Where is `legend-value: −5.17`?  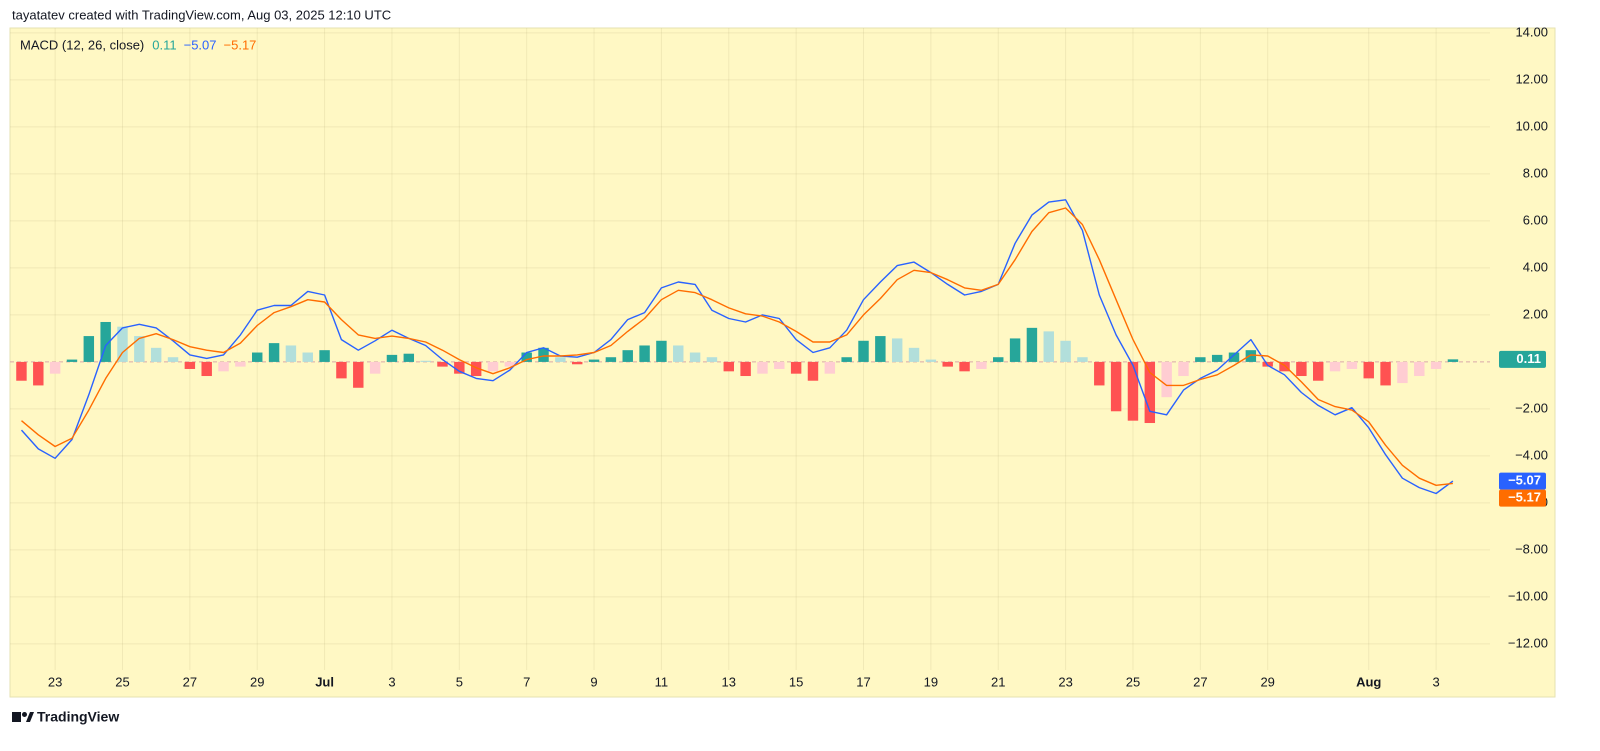
legend-value: −5.17 is located at coordinates (240, 44).